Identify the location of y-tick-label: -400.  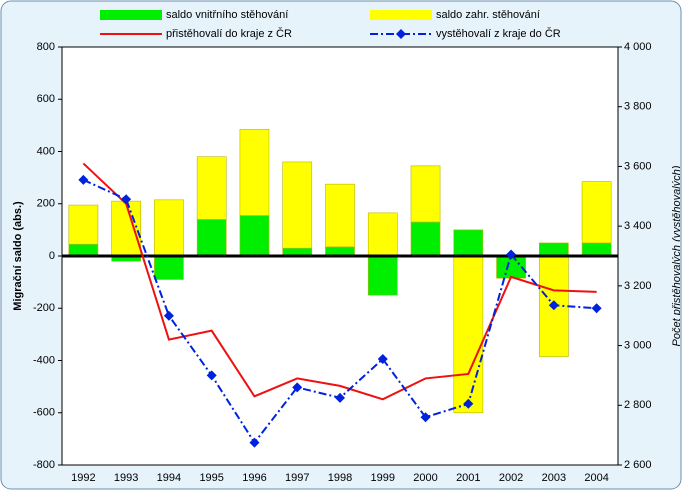
(44, 360).